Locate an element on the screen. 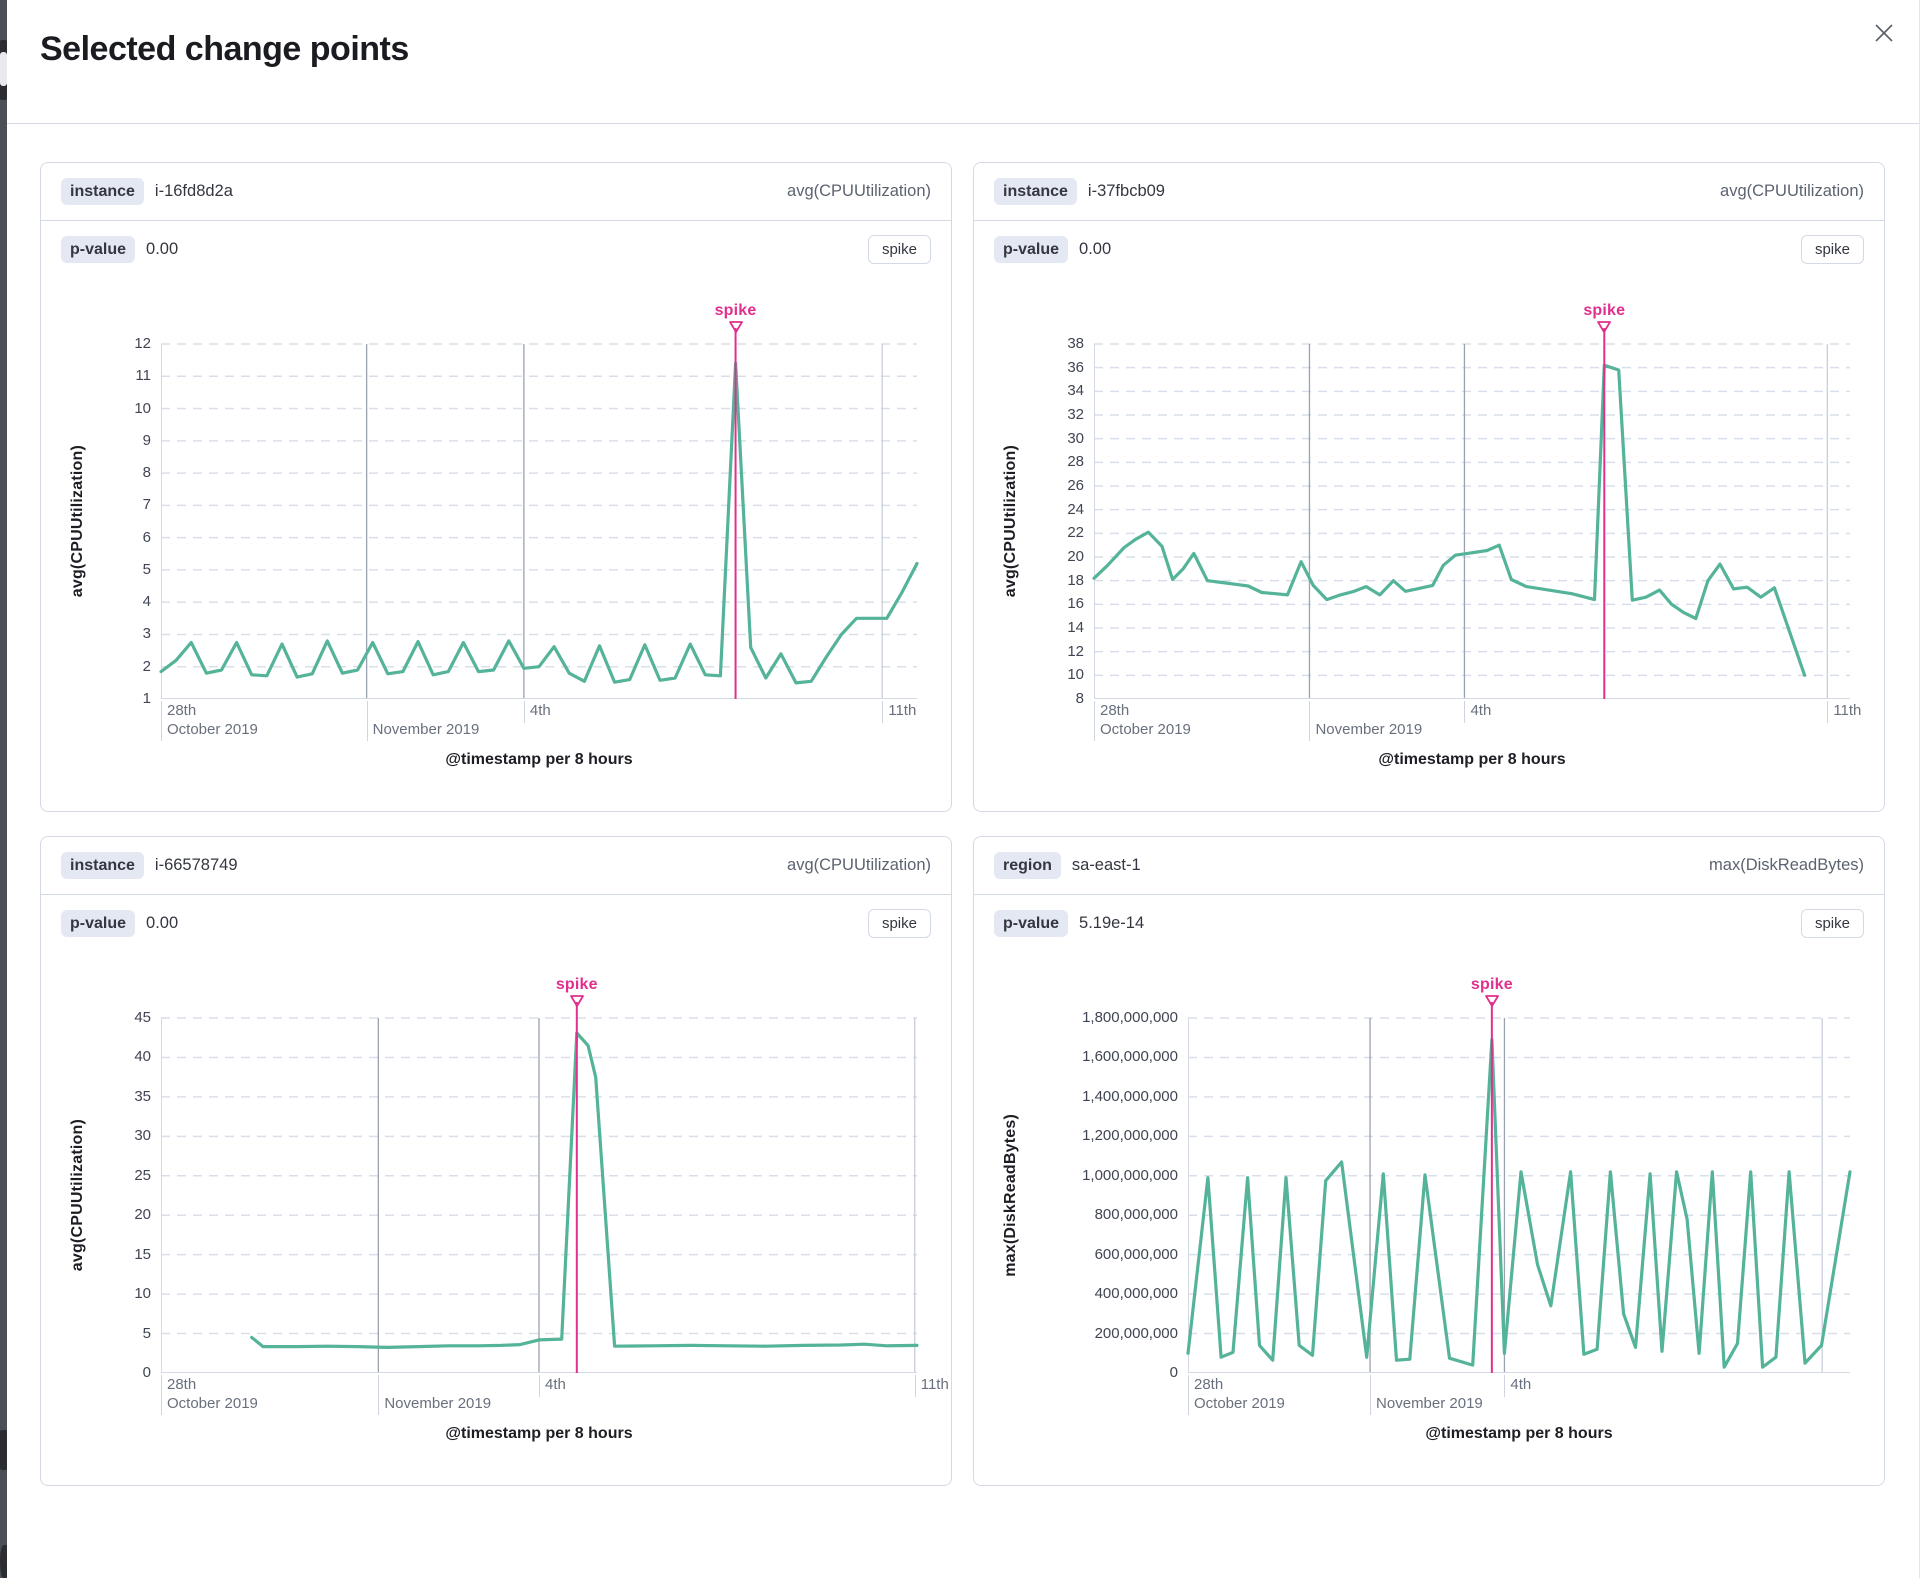 Image resolution: width=1920 pixels, height=1578 pixels. y-tick-label: 1,600,000,000 is located at coordinates (1130, 1057).